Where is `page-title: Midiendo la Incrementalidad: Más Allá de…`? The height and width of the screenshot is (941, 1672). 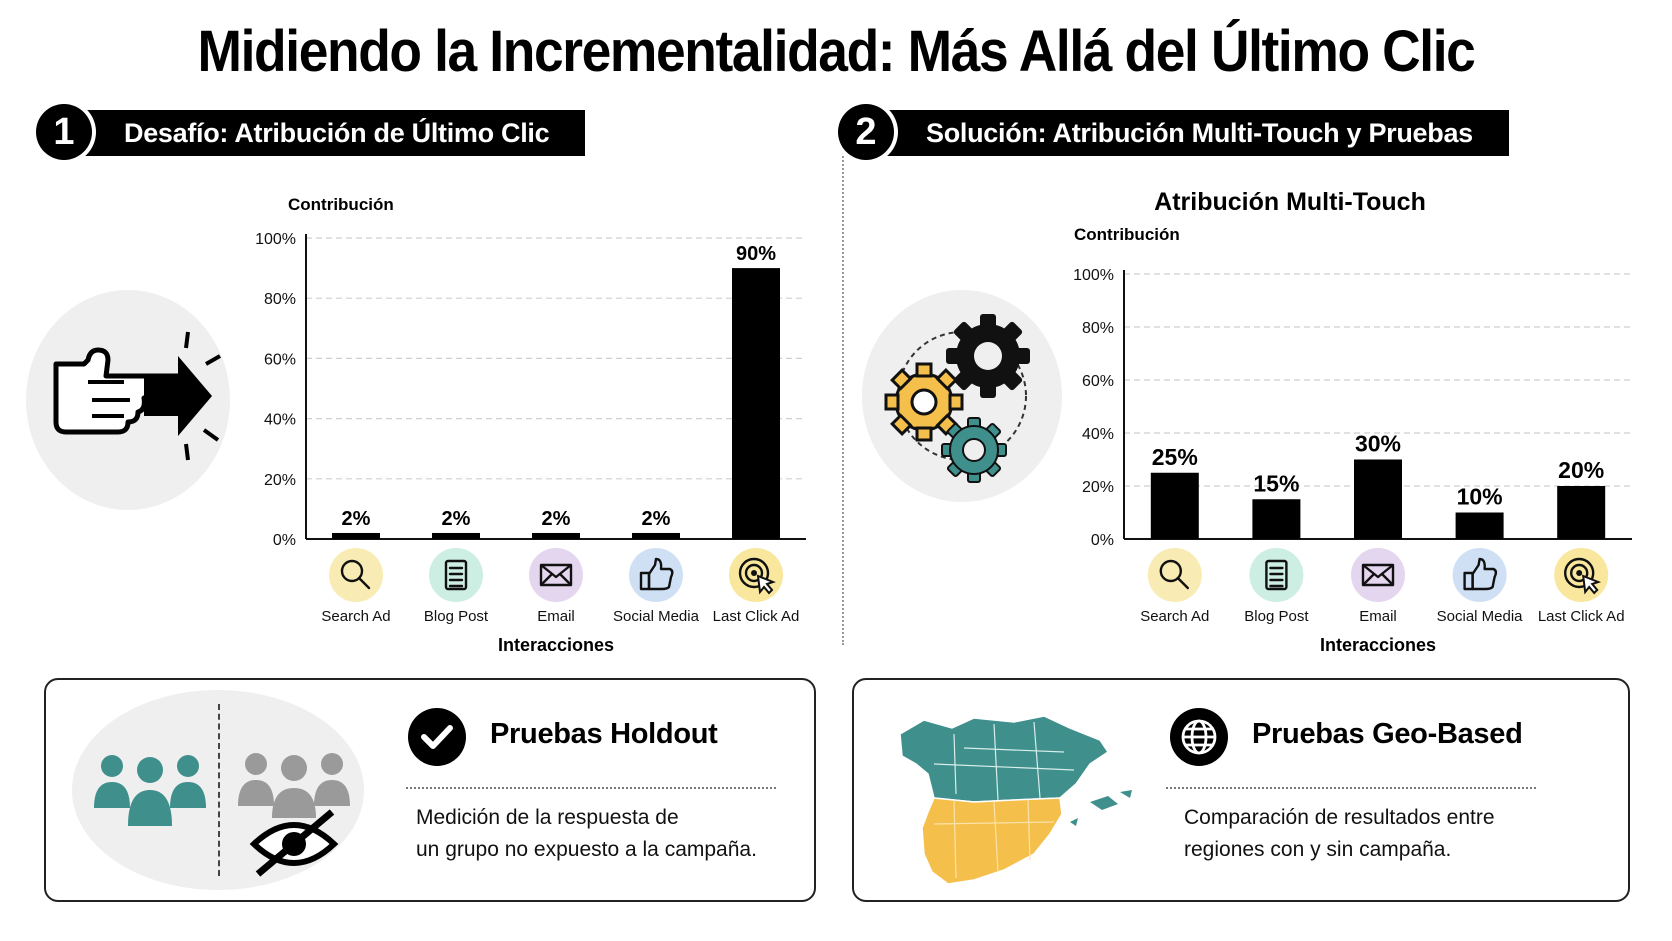
page-title: Midiendo la Incrementalidad: Más Allá de… is located at coordinates (836, 51).